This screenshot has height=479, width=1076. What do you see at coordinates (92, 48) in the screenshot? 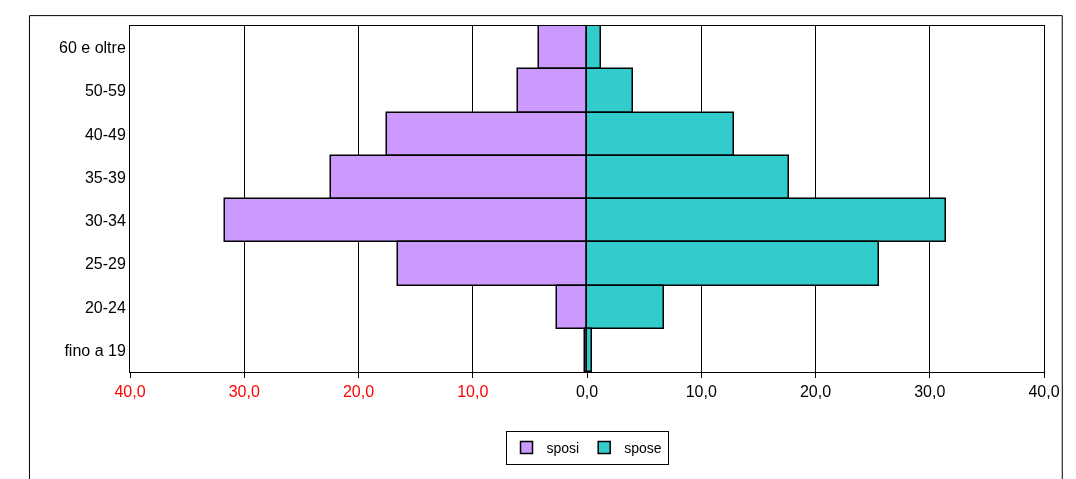
I see `y-tick-label: 60 e oltre` at bounding box center [92, 48].